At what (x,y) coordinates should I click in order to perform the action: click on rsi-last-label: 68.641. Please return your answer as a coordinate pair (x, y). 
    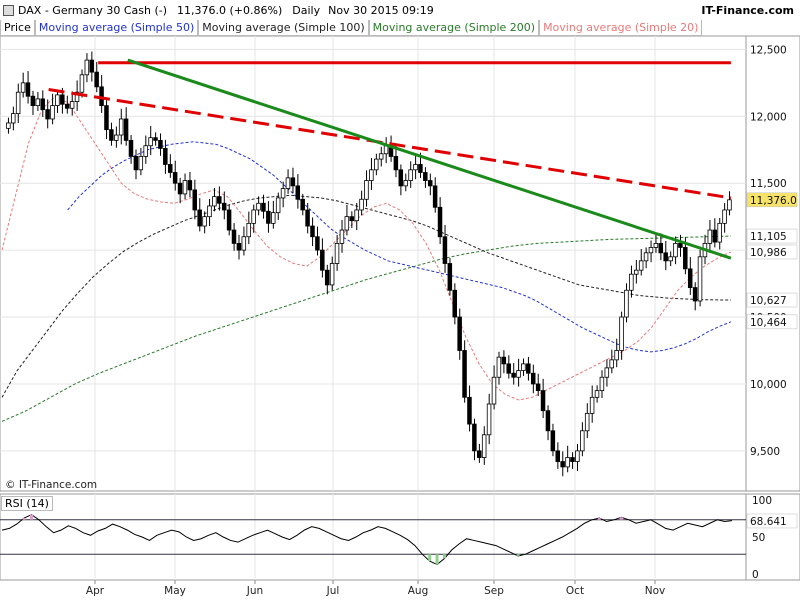
    Looking at the image, I should click on (768, 522).